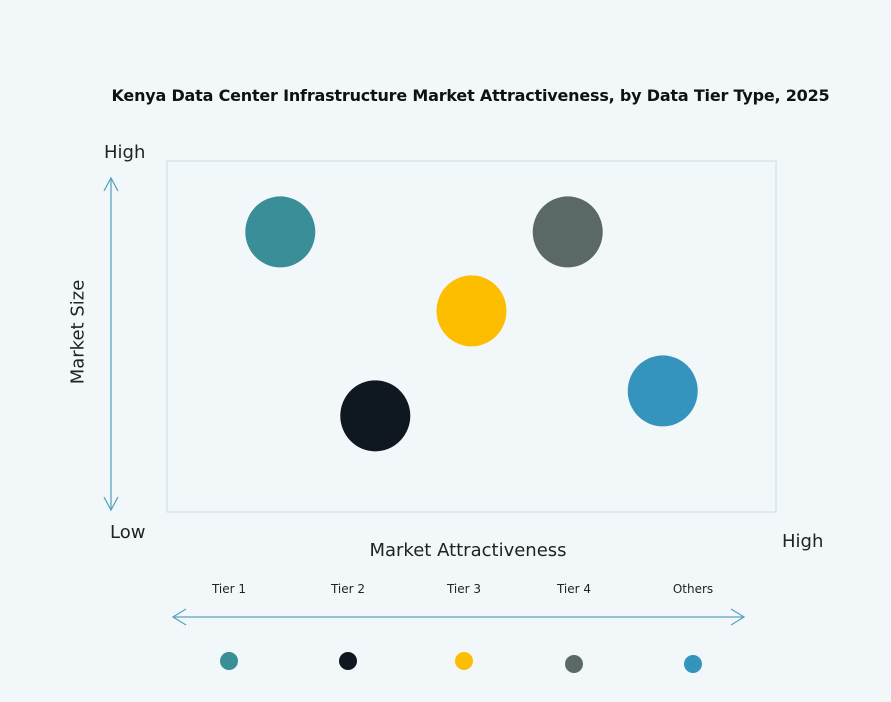  I want to click on y-axis-label: Market Size, so click(78, 332).